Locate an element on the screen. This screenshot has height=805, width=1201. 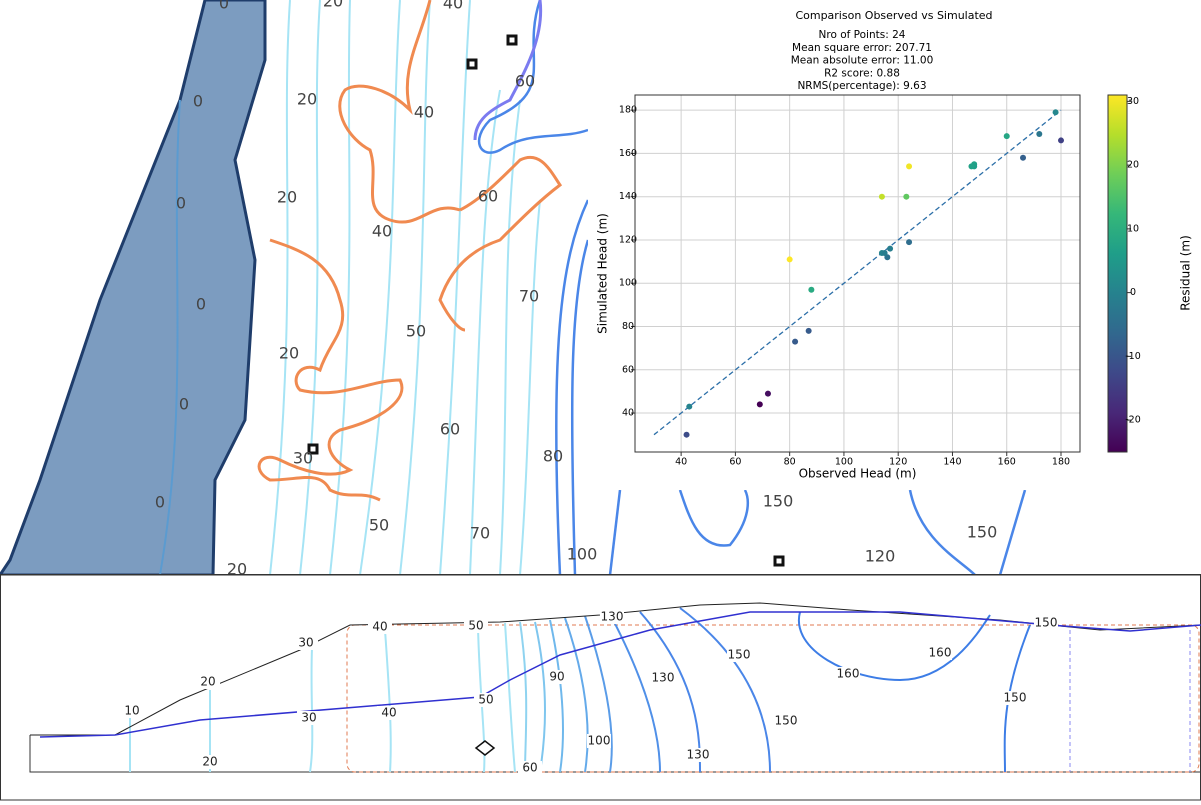
colorbar is located at coordinates (1117, 273).